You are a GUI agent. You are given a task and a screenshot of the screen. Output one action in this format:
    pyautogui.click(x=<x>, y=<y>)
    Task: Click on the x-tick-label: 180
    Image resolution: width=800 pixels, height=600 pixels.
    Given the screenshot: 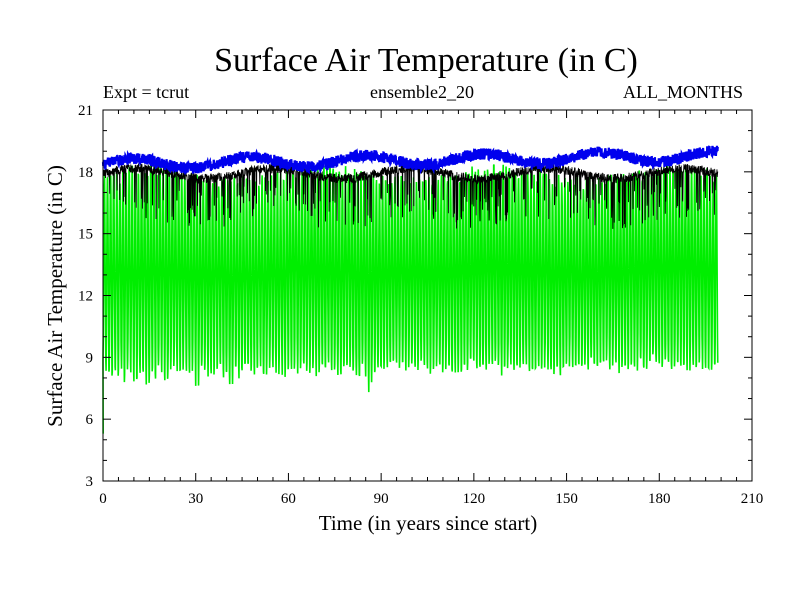 What is the action you would take?
    pyautogui.click(x=659, y=499)
    